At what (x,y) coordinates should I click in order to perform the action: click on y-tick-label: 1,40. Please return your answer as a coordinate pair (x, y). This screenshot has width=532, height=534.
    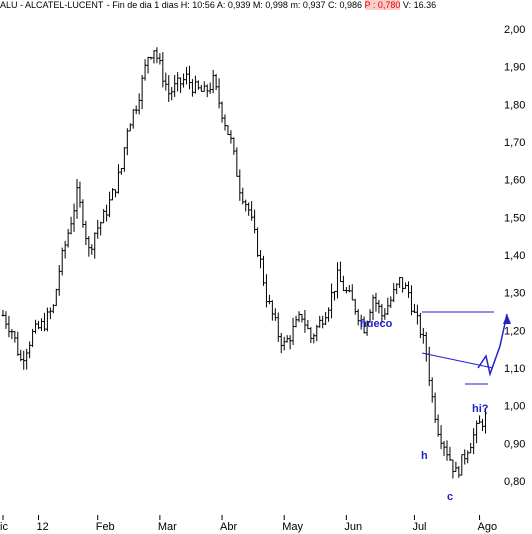
    Looking at the image, I should click on (514, 256).